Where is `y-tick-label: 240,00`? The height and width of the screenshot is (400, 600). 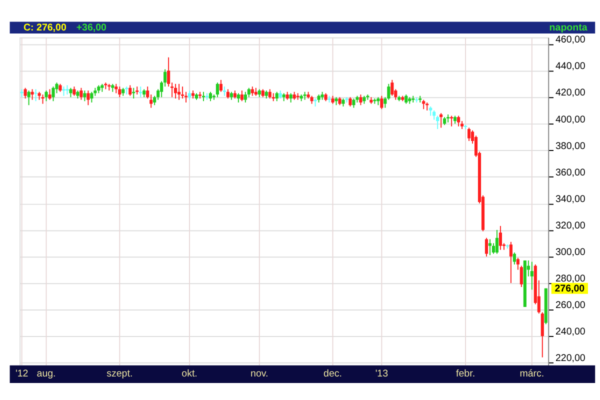
y-tick-label: 240,00 is located at coordinates (570, 332).